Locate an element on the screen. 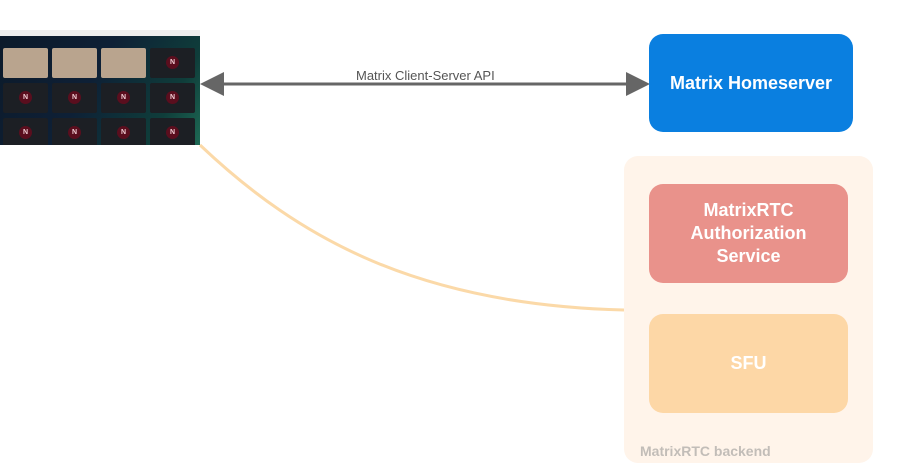 This screenshot has height=466, width=909. sfu-node: SFU is located at coordinates (748, 363).